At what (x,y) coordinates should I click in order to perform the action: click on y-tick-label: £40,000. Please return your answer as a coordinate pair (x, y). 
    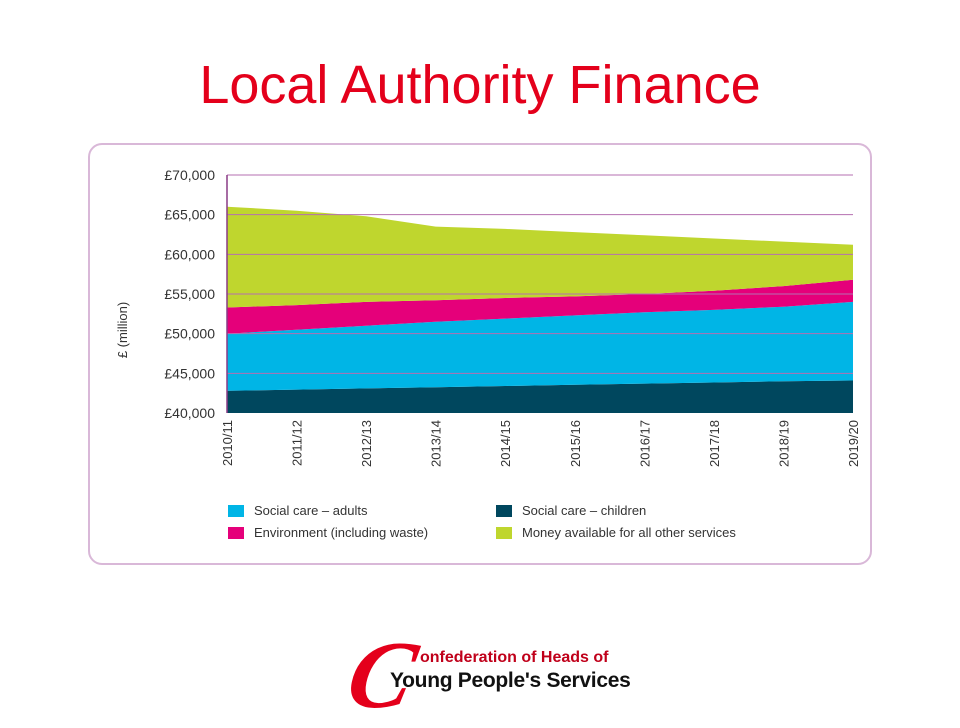
    Looking at the image, I should click on (189, 413).